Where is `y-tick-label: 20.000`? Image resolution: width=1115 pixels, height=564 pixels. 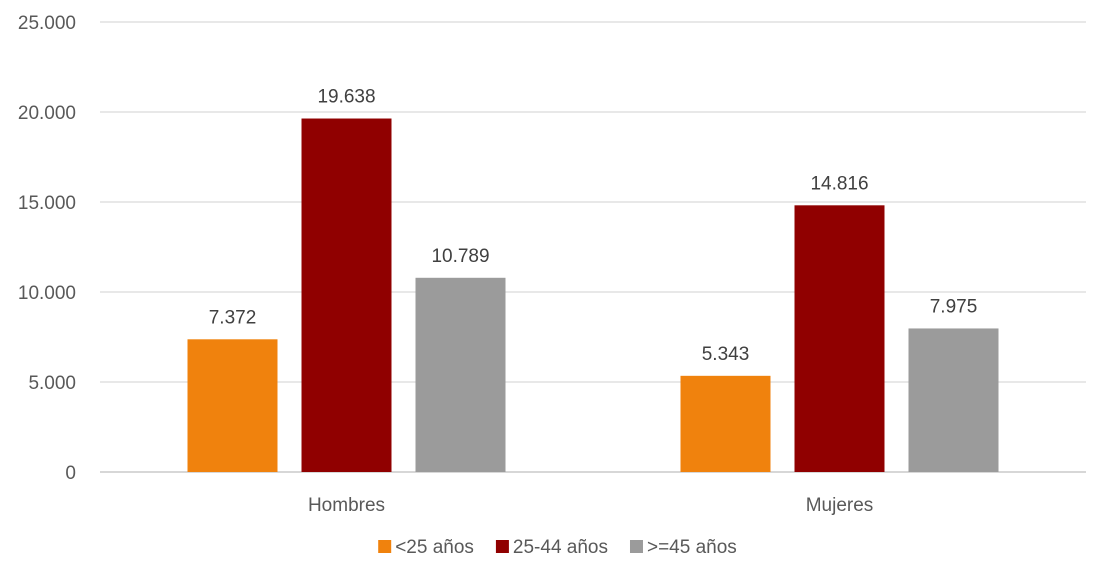 y-tick-label: 20.000 is located at coordinates (47, 113).